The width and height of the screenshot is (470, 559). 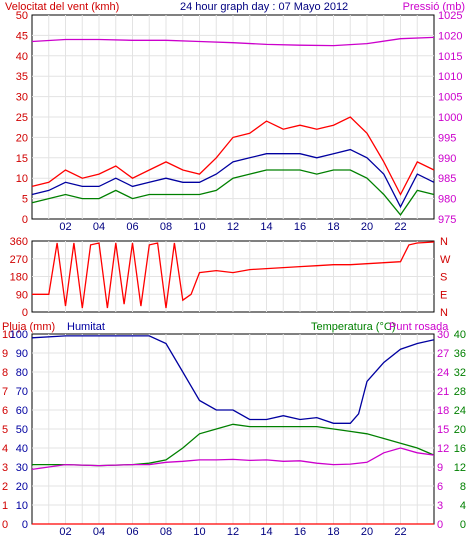 I want to click on y-tick-label: 1020, so click(x=450, y=36).